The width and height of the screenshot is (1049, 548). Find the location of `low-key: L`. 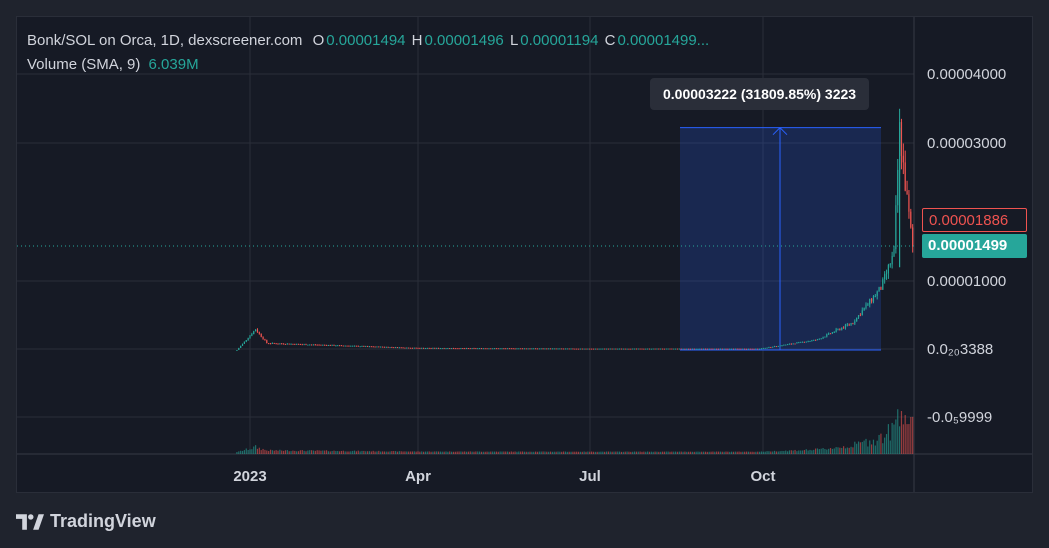

low-key: L is located at coordinates (514, 40).